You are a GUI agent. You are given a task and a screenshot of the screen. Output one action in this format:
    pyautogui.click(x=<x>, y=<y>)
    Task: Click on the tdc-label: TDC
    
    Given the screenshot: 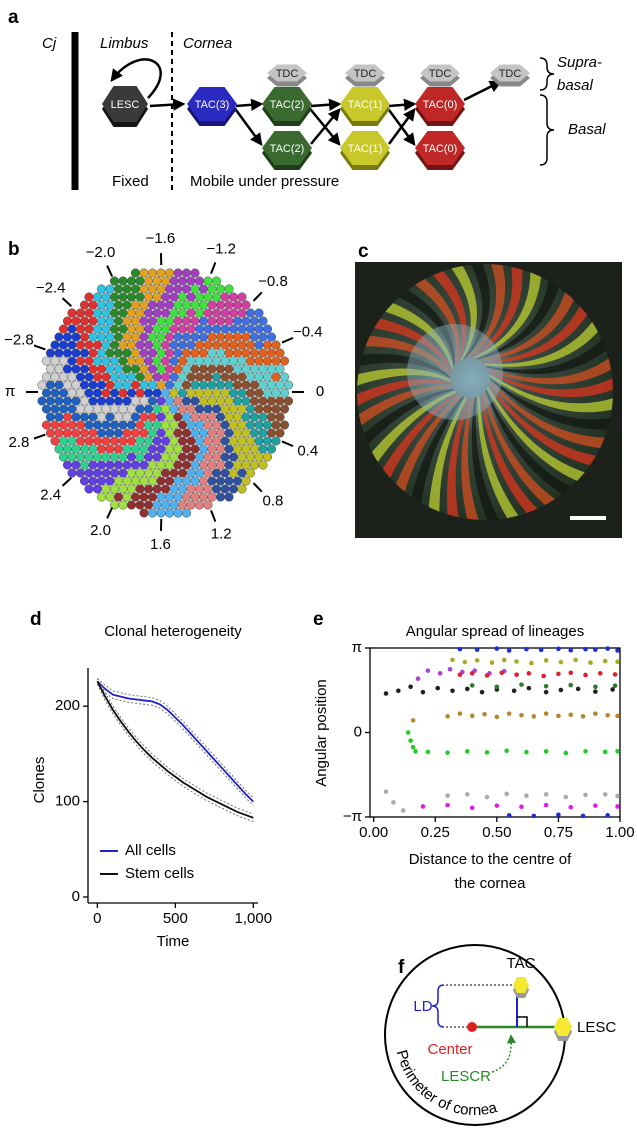 What is the action you would take?
    pyautogui.click(x=440, y=74)
    